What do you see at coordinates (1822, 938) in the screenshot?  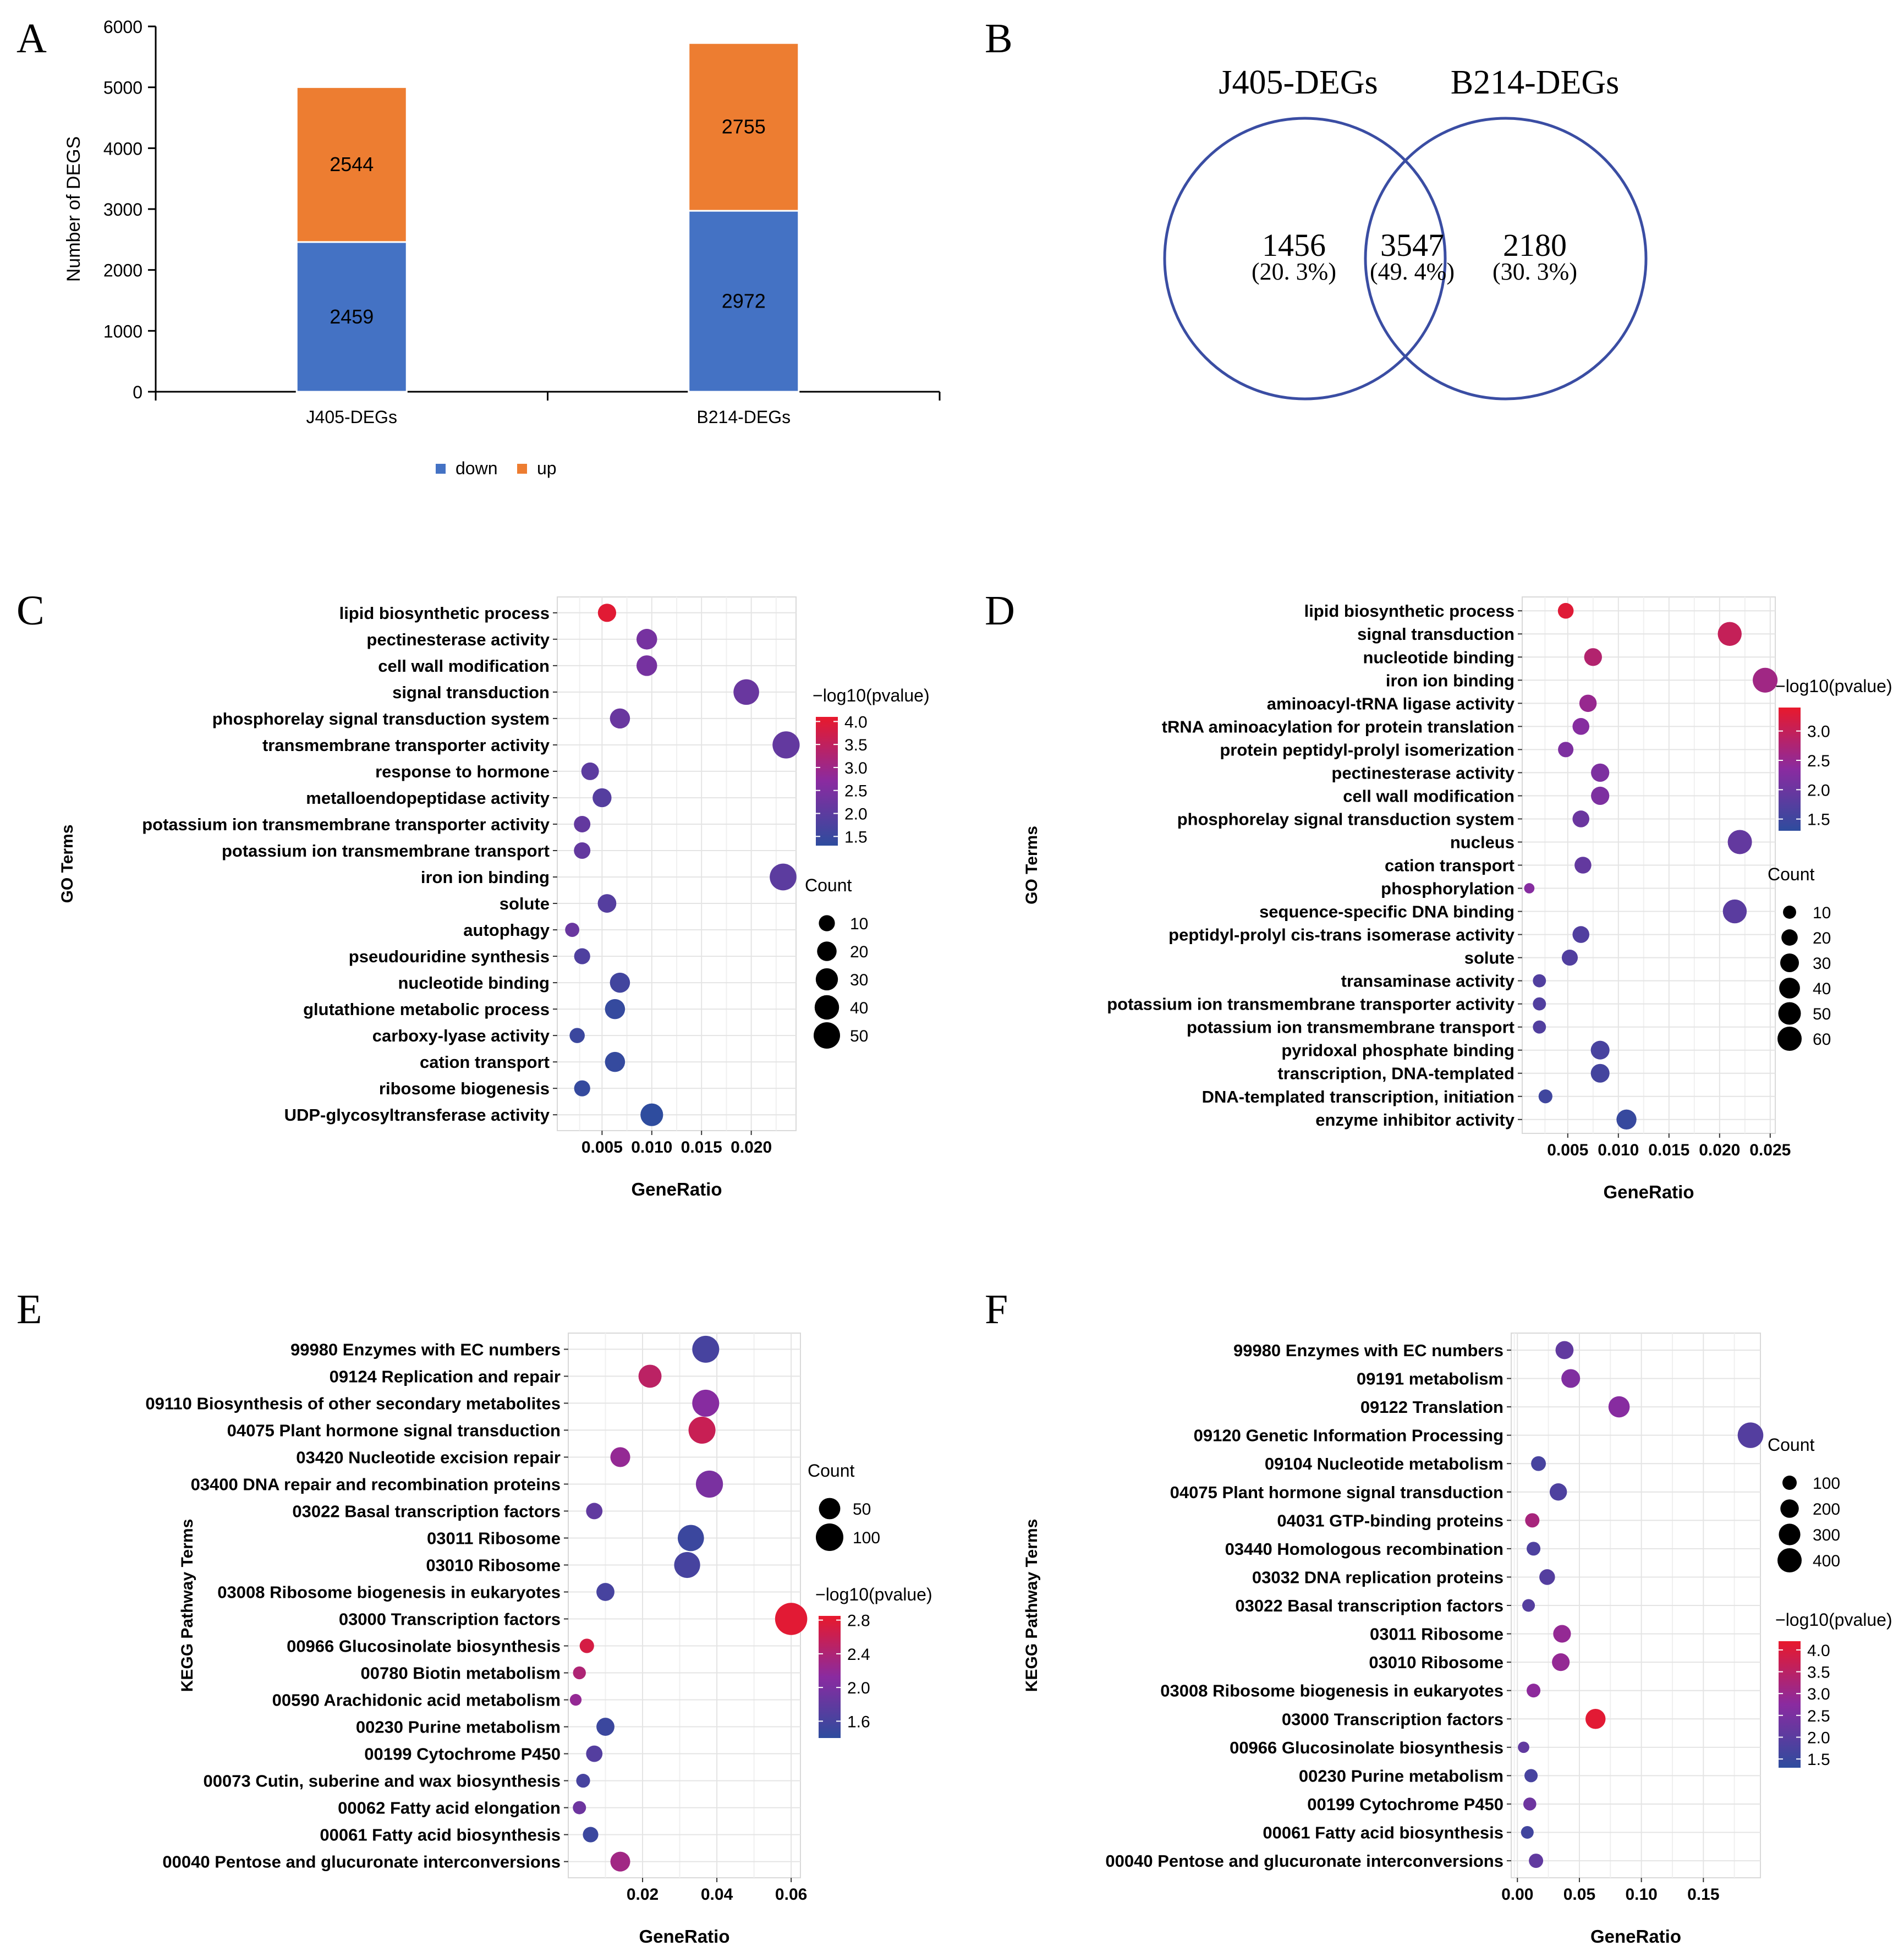 I see `size-legend-label: 20` at bounding box center [1822, 938].